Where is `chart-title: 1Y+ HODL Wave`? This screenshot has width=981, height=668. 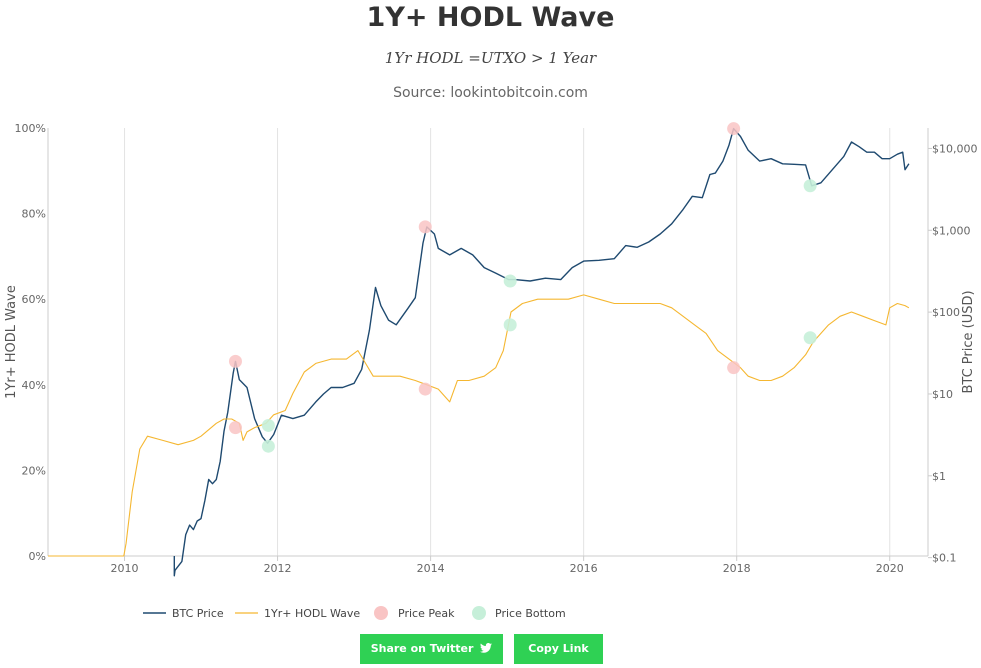 chart-title: 1Y+ HODL Wave is located at coordinates (490, 17).